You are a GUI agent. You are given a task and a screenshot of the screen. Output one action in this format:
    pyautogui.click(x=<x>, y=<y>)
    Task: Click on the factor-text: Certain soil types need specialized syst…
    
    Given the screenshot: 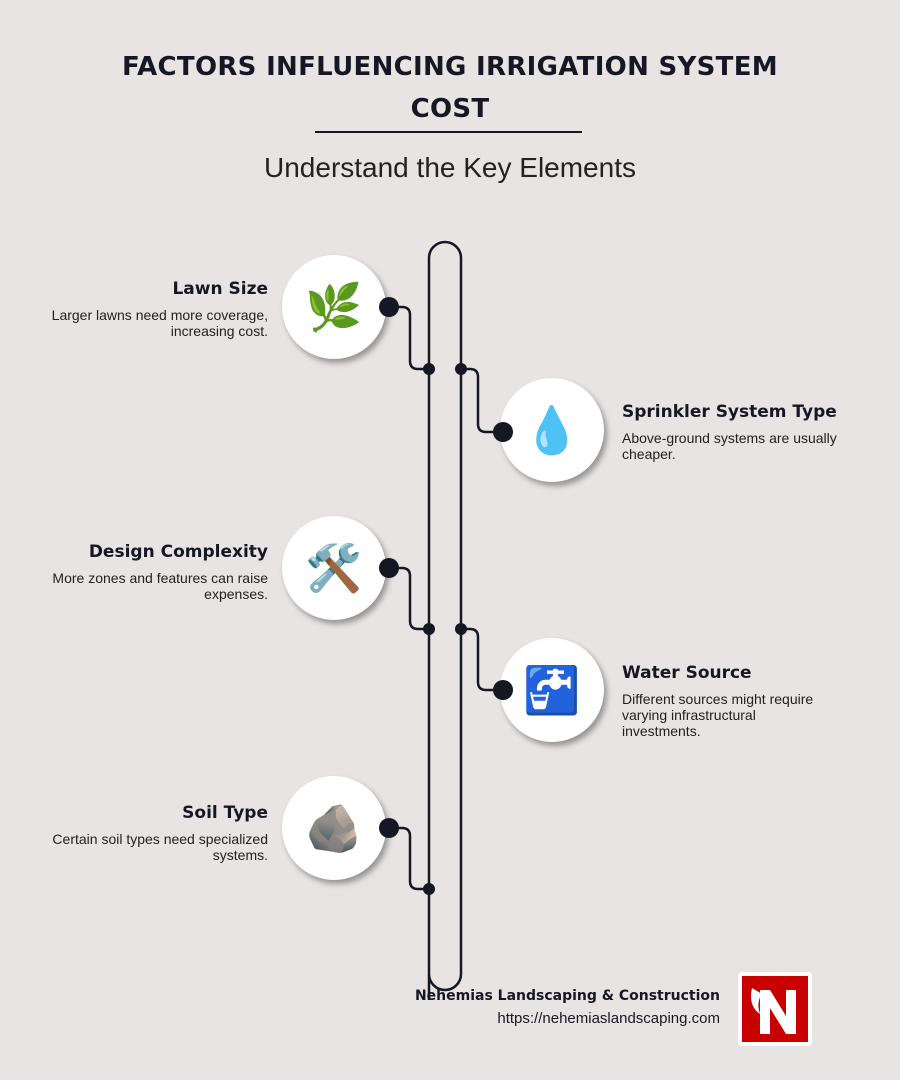 What is the action you would take?
    pyautogui.click(x=160, y=847)
    